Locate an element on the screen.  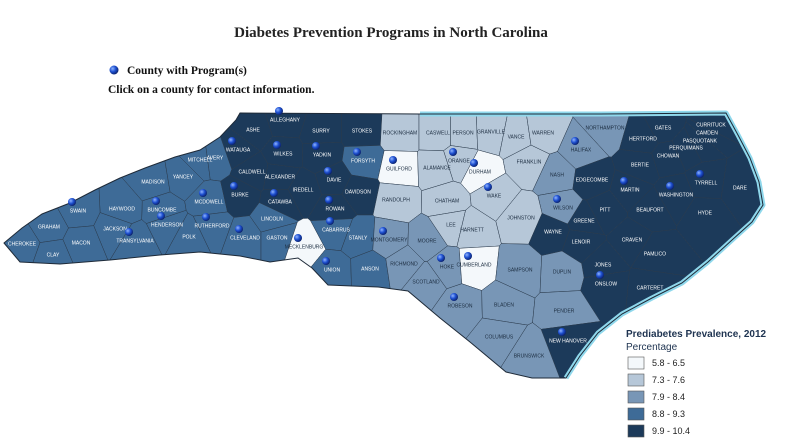
county-label: WATAUGA is located at coordinates (238, 150).